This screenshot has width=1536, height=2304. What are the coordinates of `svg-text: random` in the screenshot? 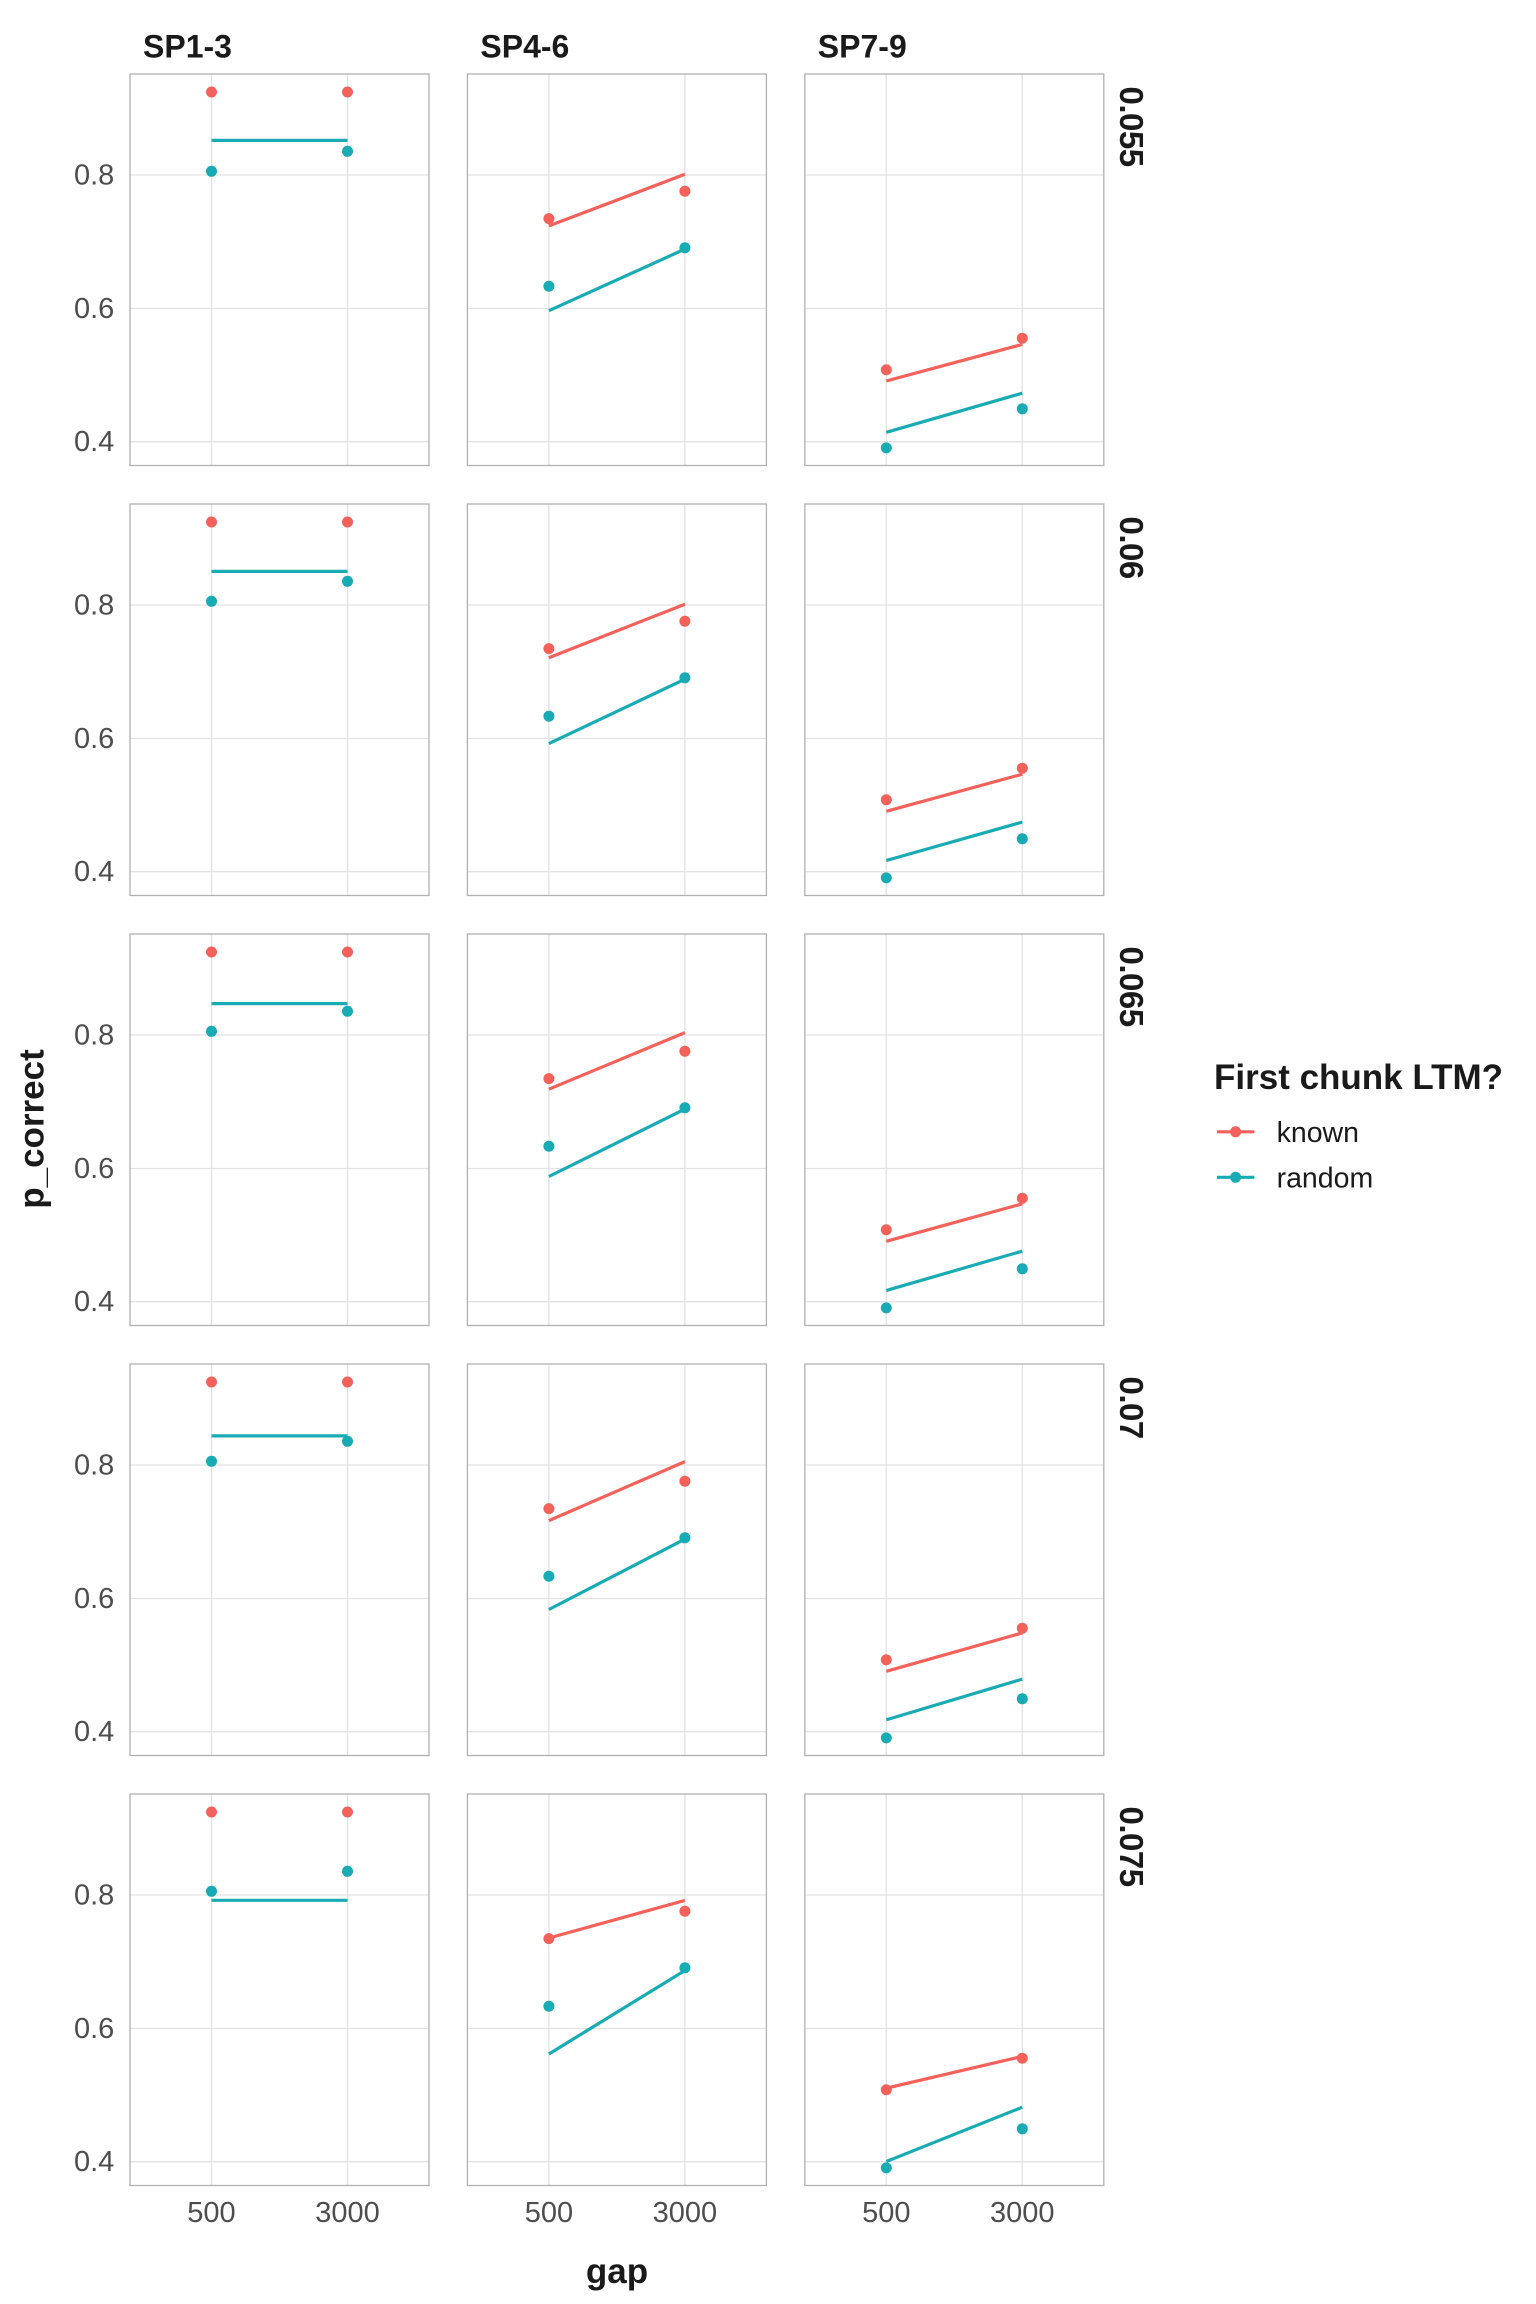 It's located at (1325, 1178).